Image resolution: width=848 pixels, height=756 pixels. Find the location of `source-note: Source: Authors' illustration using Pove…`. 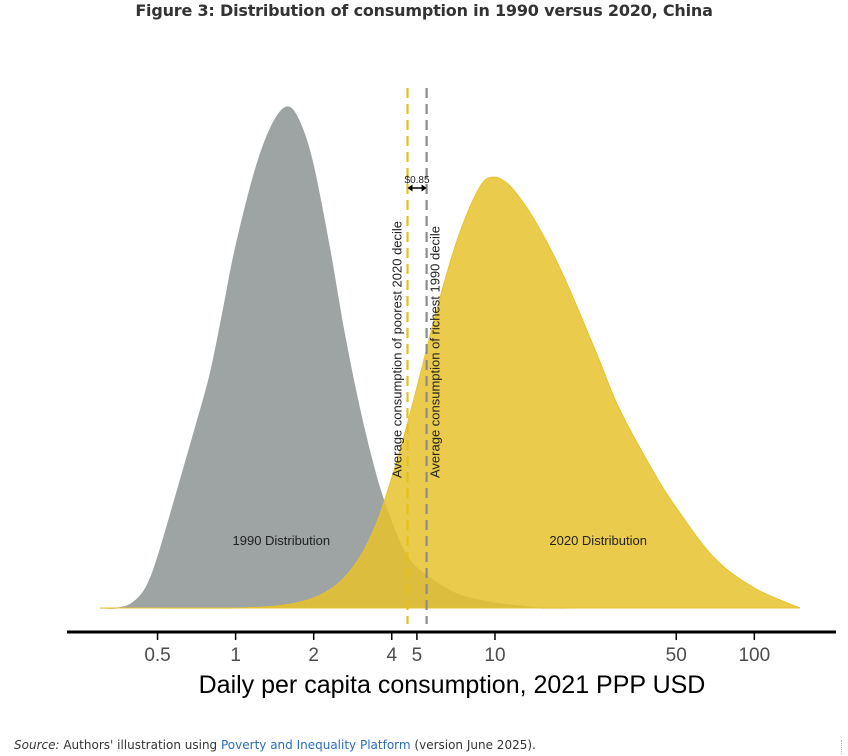

source-note: Source: Authors' illustration using Pove… is located at coordinates (275, 745).